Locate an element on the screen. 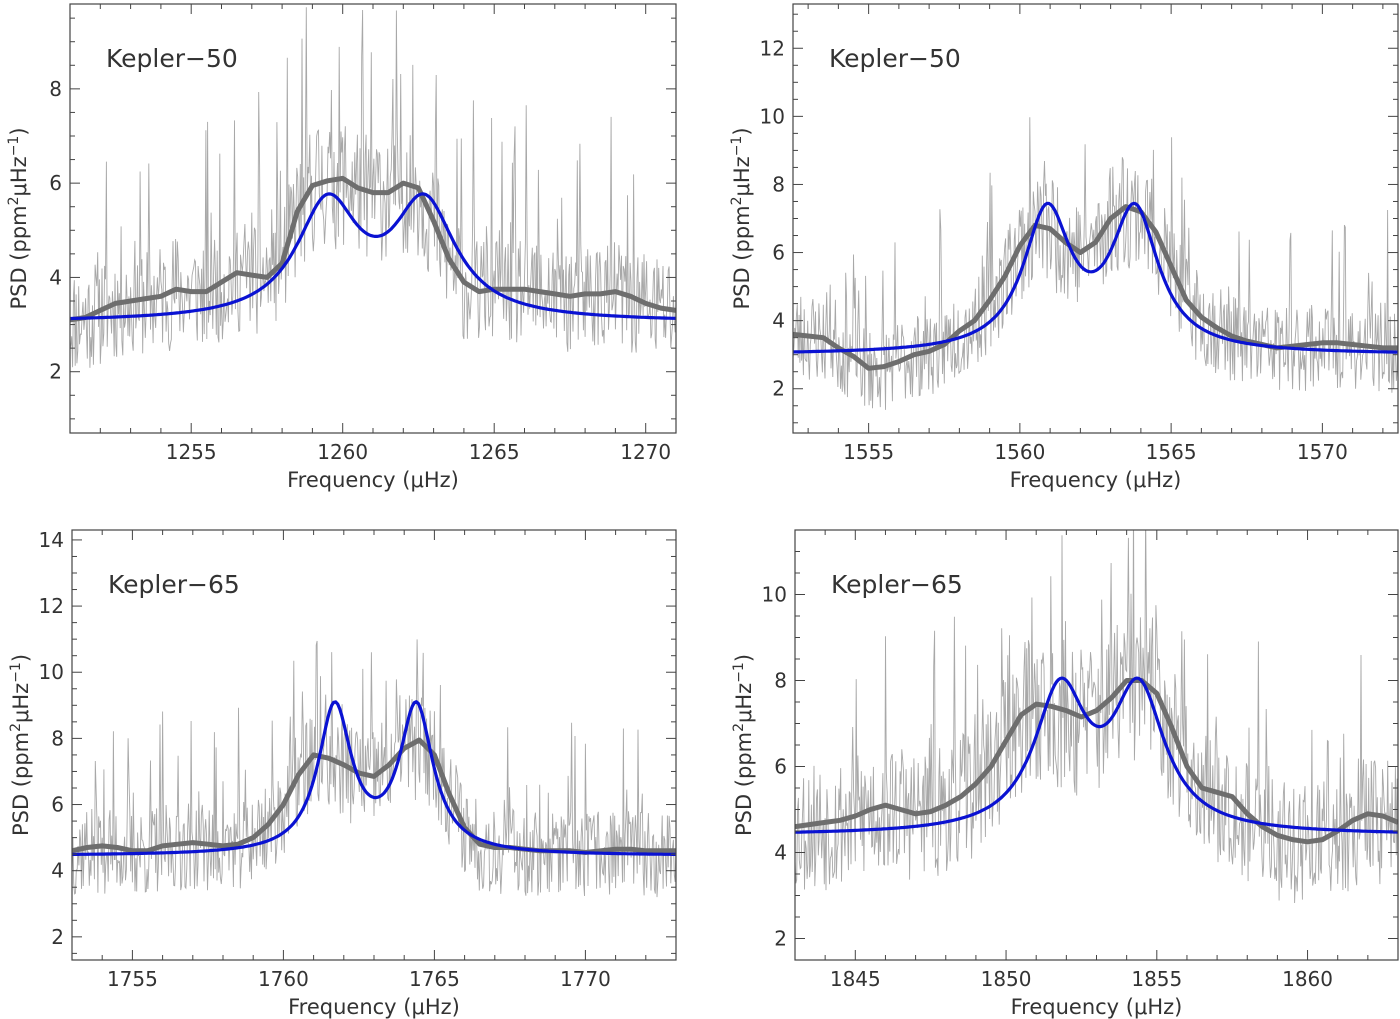 This screenshot has height=1019, width=1400. x-tick-label: 1760 is located at coordinates (283, 979).